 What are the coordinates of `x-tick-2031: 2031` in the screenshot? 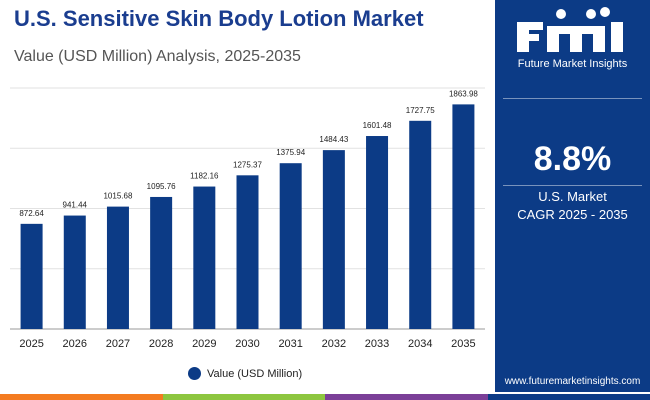 It's located at (290, 344).